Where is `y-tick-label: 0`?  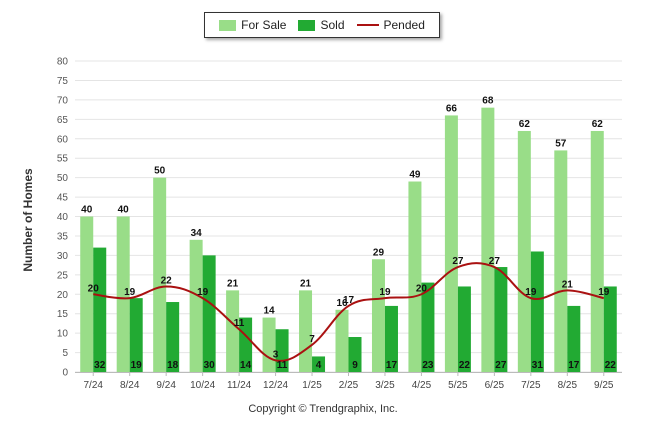 y-tick-label: 0 is located at coordinates (65, 373).